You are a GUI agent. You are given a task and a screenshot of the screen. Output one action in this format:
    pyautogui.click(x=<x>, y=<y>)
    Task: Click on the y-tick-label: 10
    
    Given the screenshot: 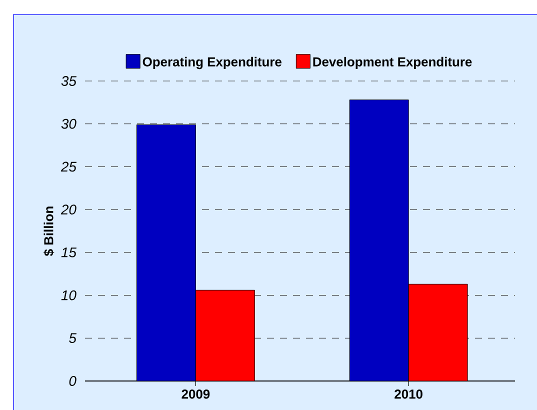 What is the action you would take?
    pyautogui.click(x=68, y=295)
    